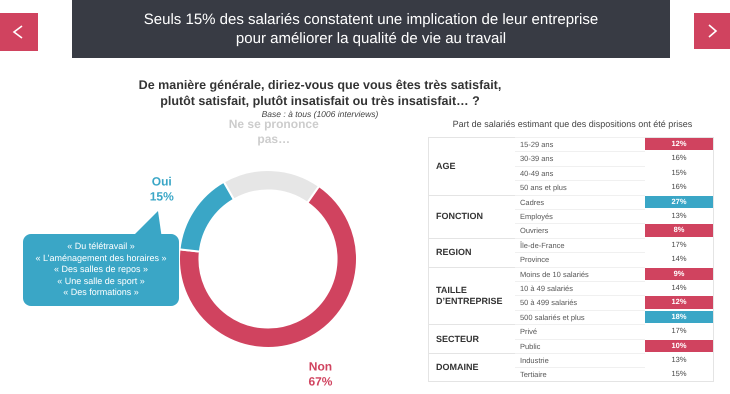 This screenshot has width=730, height=394. I want to click on slice-label: Oui, so click(162, 181).